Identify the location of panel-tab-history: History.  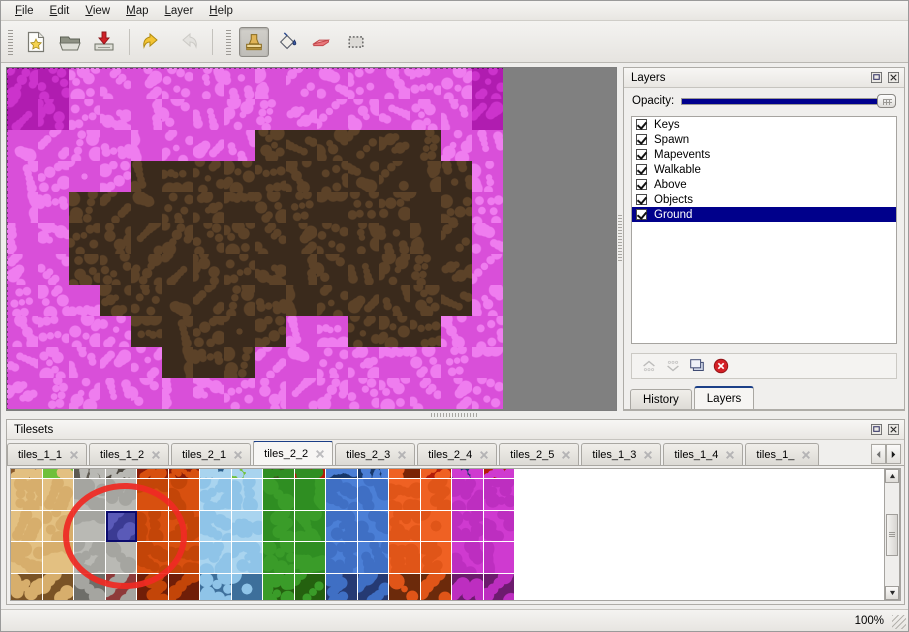
(661, 399).